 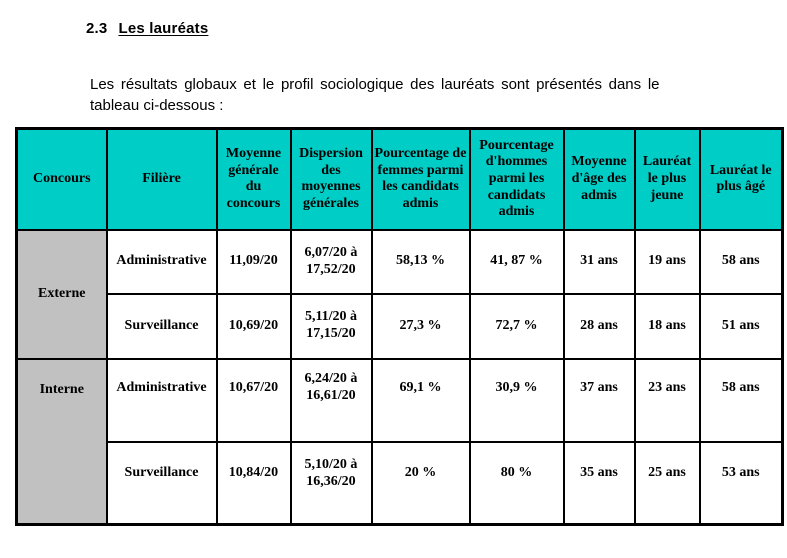 I want to click on column-header-dispersion: Dispersion des moyennes générales, so click(x=331, y=179).